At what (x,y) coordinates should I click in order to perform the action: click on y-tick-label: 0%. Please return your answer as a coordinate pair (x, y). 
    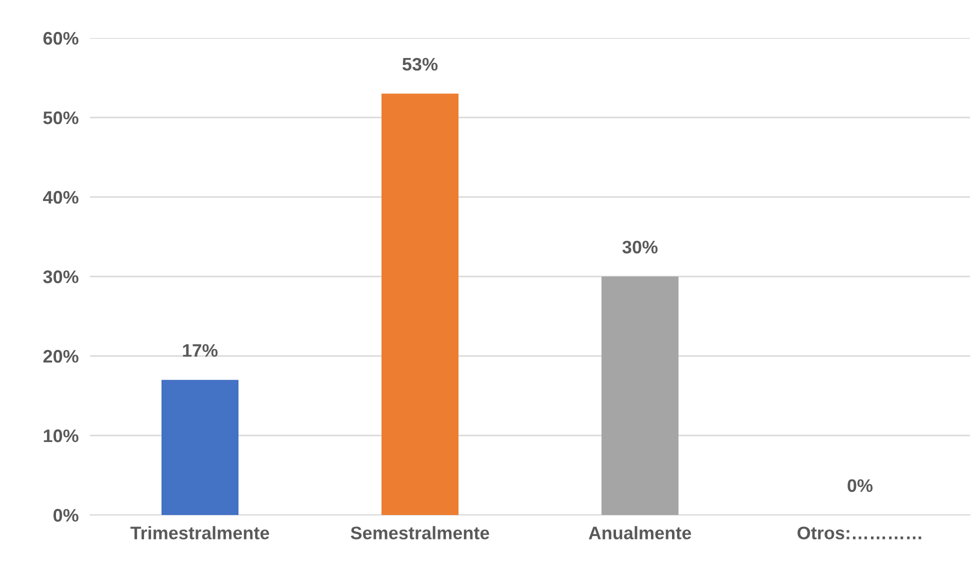
    Looking at the image, I should click on (66, 515).